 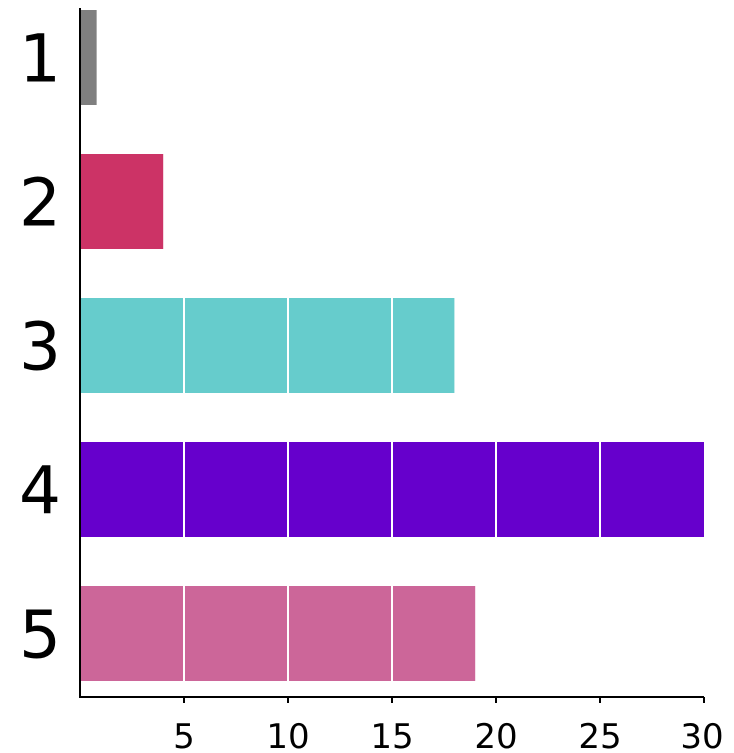 What do you see at coordinates (287, 735) in the screenshot?
I see `x-tick-label: 10` at bounding box center [287, 735].